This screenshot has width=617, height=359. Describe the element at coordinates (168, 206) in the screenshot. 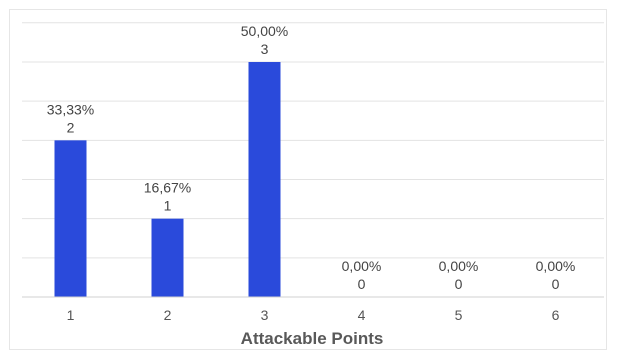

I see `data-label-count: 1` at that location.